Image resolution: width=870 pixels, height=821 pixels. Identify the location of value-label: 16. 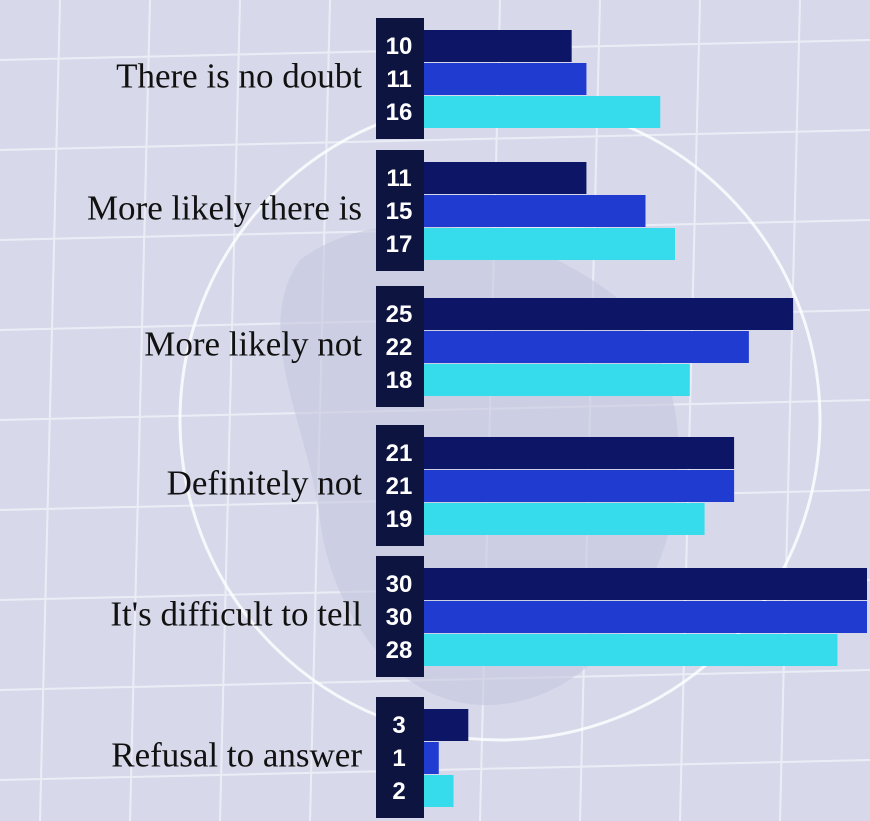
(399, 112).